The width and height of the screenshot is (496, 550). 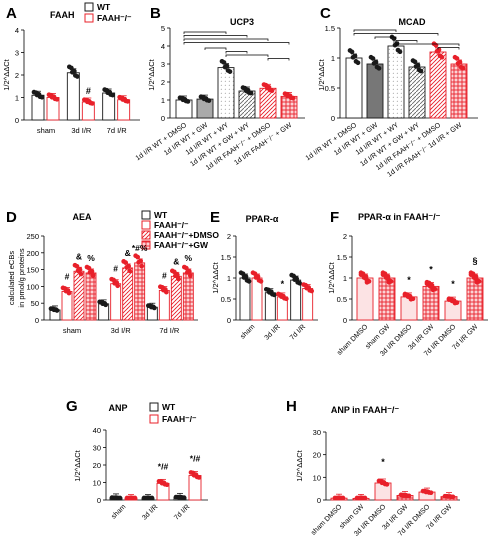 What do you see at coordinates (325, 13) in the screenshot?
I see `panel-label-C: C` at bounding box center [325, 13].